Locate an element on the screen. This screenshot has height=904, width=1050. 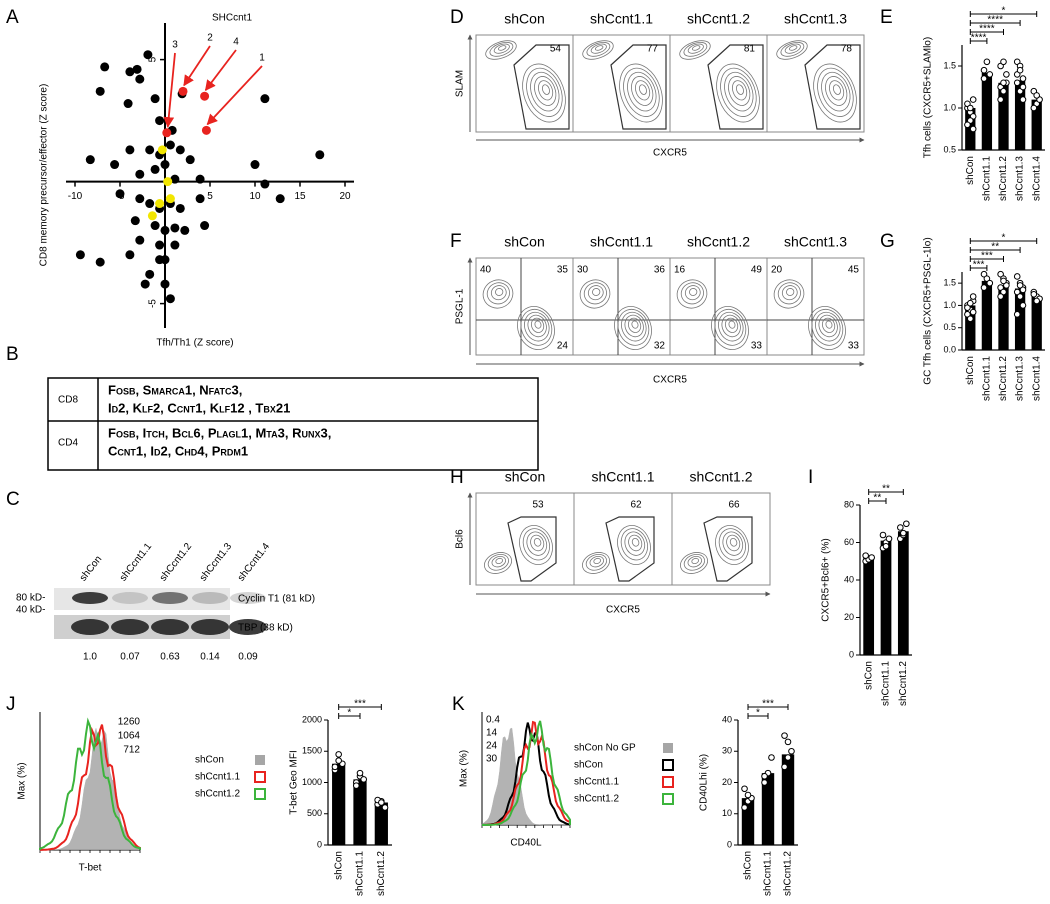
x-tick-label: shCcnt1.4 is located at coordinates (1036, 378).